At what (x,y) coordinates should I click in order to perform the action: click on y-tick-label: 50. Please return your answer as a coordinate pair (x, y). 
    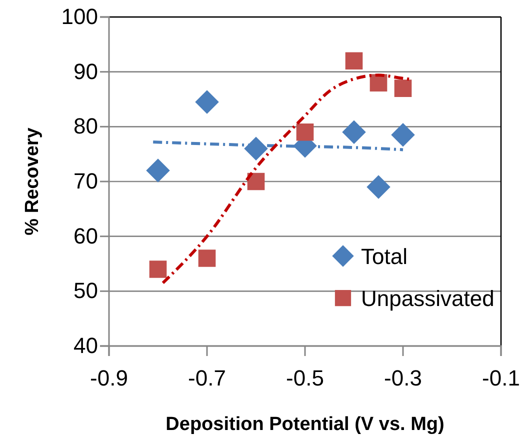
    Looking at the image, I should click on (86, 291).